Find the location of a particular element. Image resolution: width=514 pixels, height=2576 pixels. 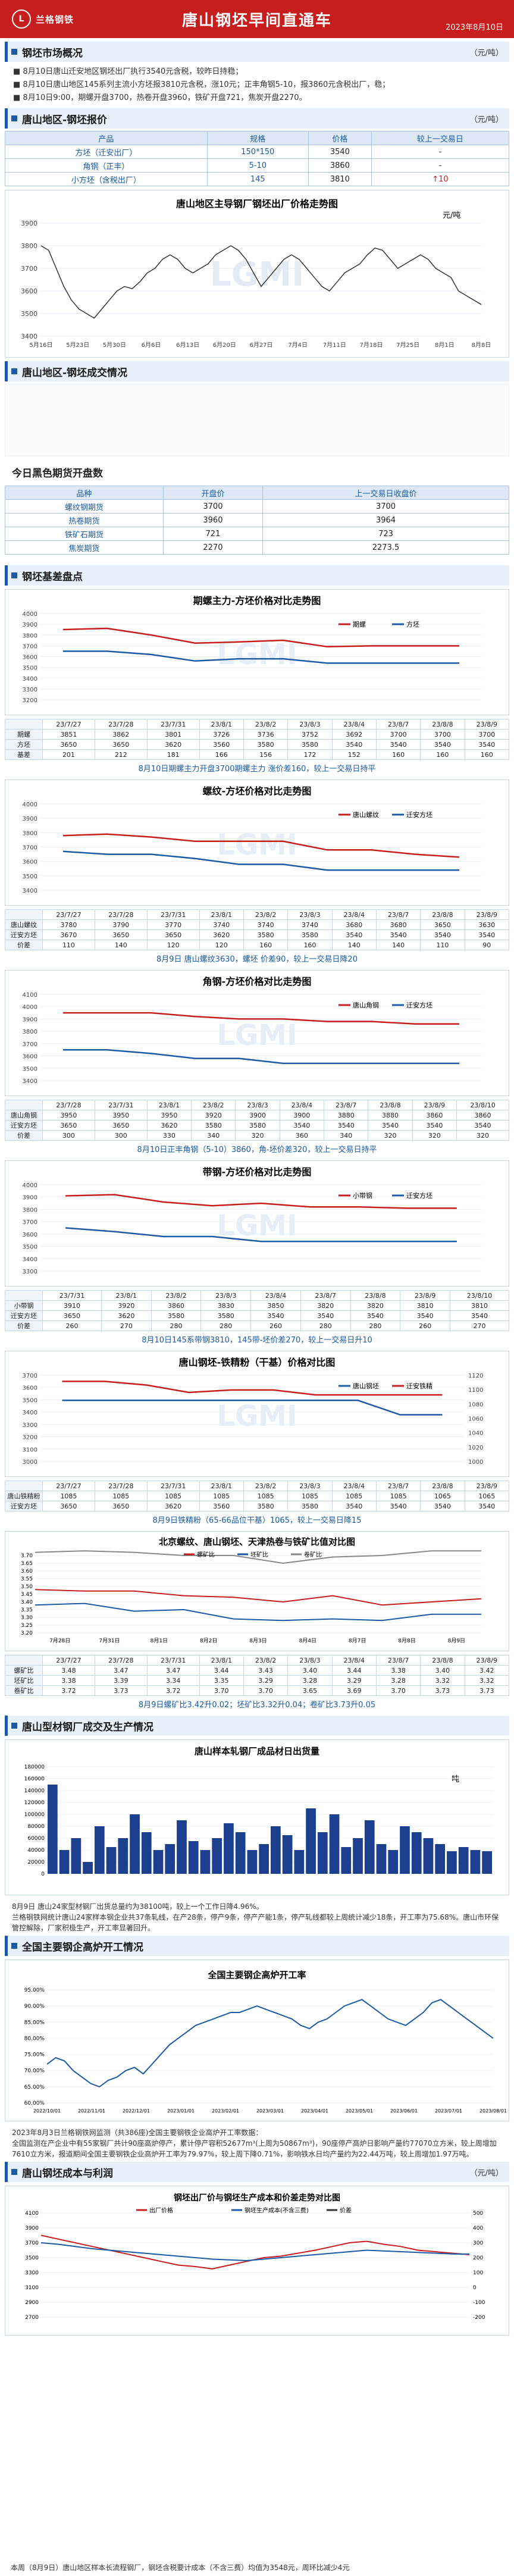

y-tick-label: 3700 is located at coordinates (30, 646).